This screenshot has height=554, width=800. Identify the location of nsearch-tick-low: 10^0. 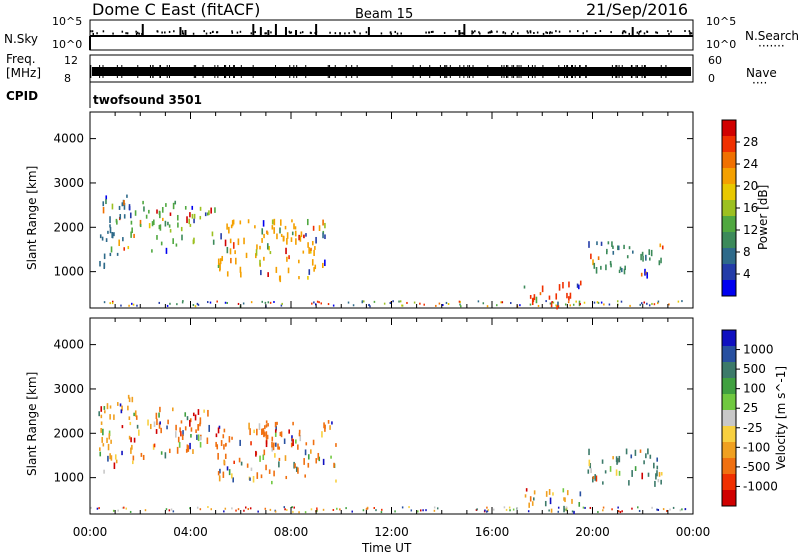
(721, 44).